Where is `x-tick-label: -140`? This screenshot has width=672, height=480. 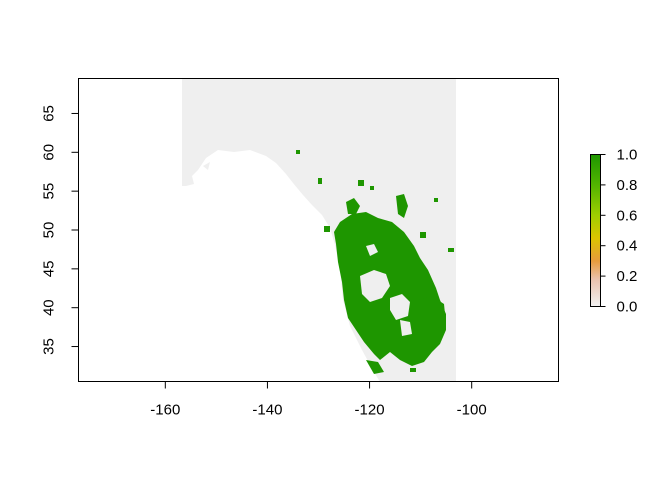
x-tick-label: -140 is located at coordinates (267, 410).